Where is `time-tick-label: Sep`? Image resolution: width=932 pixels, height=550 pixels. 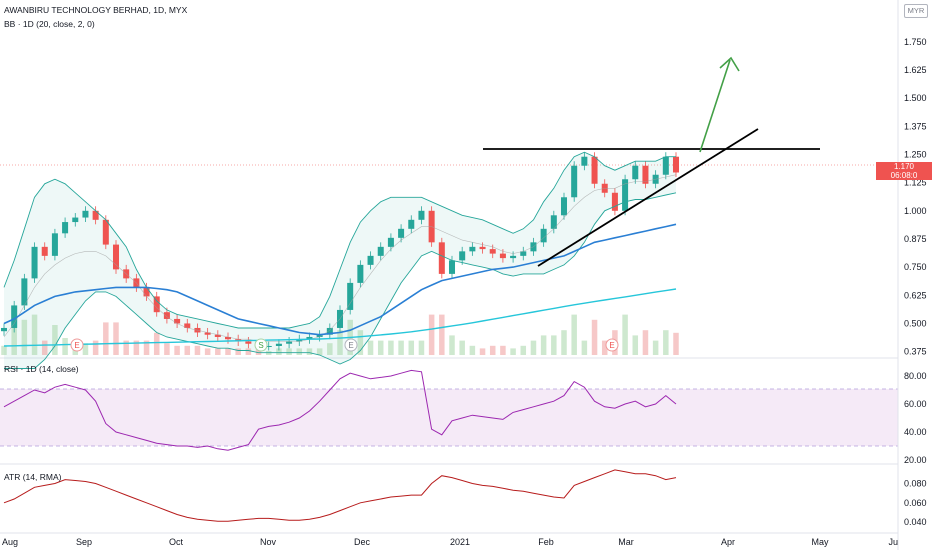 time-tick-label: Sep is located at coordinates (84, 542).